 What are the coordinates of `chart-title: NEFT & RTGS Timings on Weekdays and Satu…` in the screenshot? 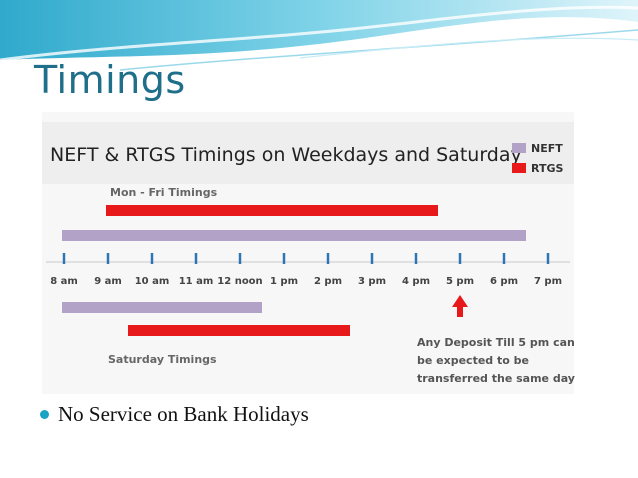 It's located at (286, 155).